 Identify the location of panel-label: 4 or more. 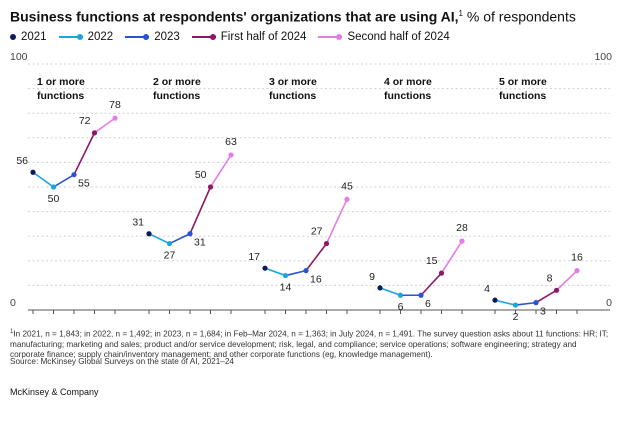
(408, 82).